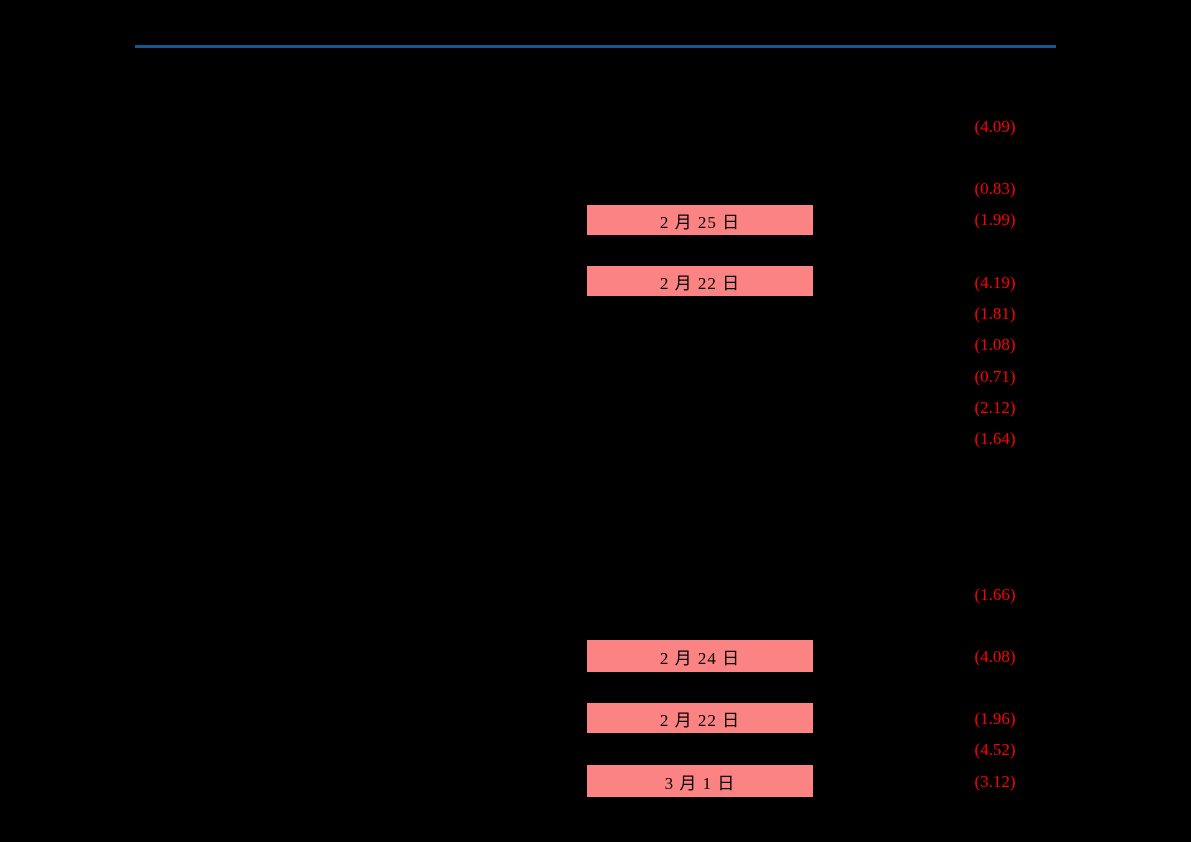 The width and height of the screenshot is (1191, 842). What do you see at coordinates (995, 718) in the screenshot?
I see `change-value: (1.96)` at bounding box center [995, 718].